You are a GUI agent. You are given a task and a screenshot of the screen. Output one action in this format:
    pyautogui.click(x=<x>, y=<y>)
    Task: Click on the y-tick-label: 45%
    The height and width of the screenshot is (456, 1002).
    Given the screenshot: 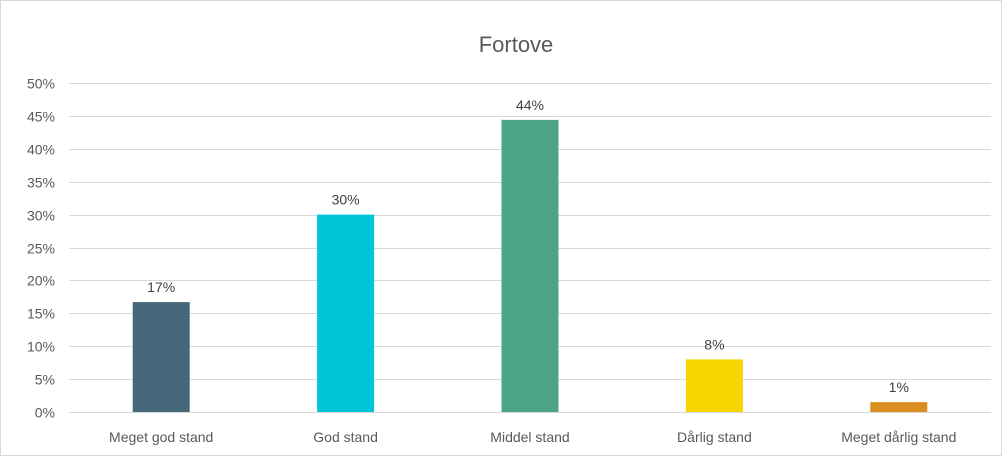 What is the action you would take?
    pyautogui.click(x=41, y=117)
    